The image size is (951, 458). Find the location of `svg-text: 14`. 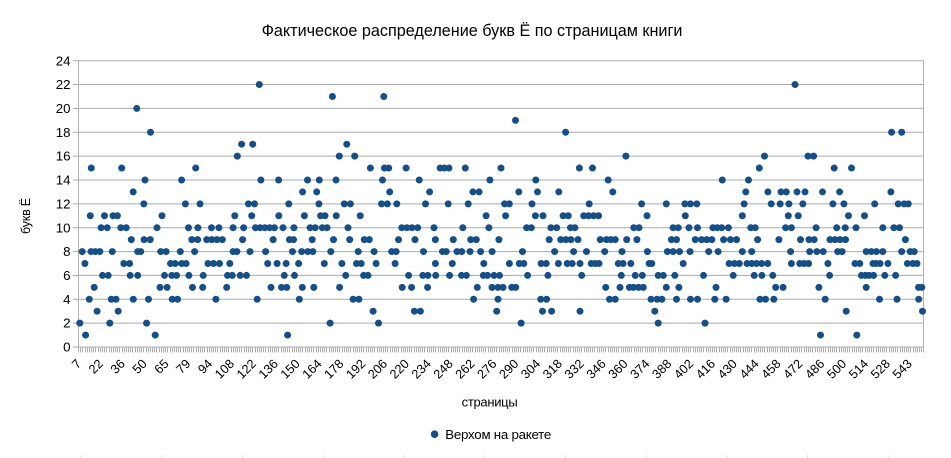

svg-text: 14 is located at coordinates (63, 180).